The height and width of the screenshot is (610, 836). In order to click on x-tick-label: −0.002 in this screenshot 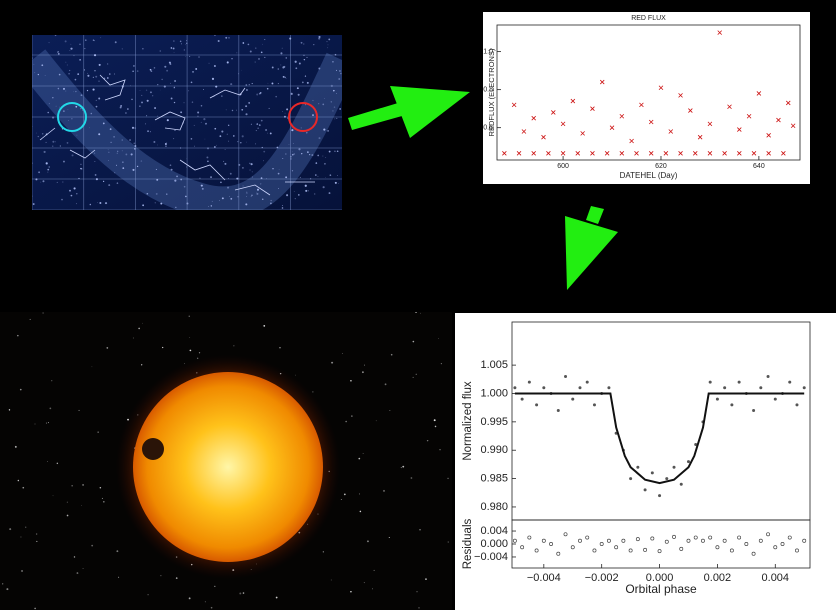, I will do `click(602, 578)`.